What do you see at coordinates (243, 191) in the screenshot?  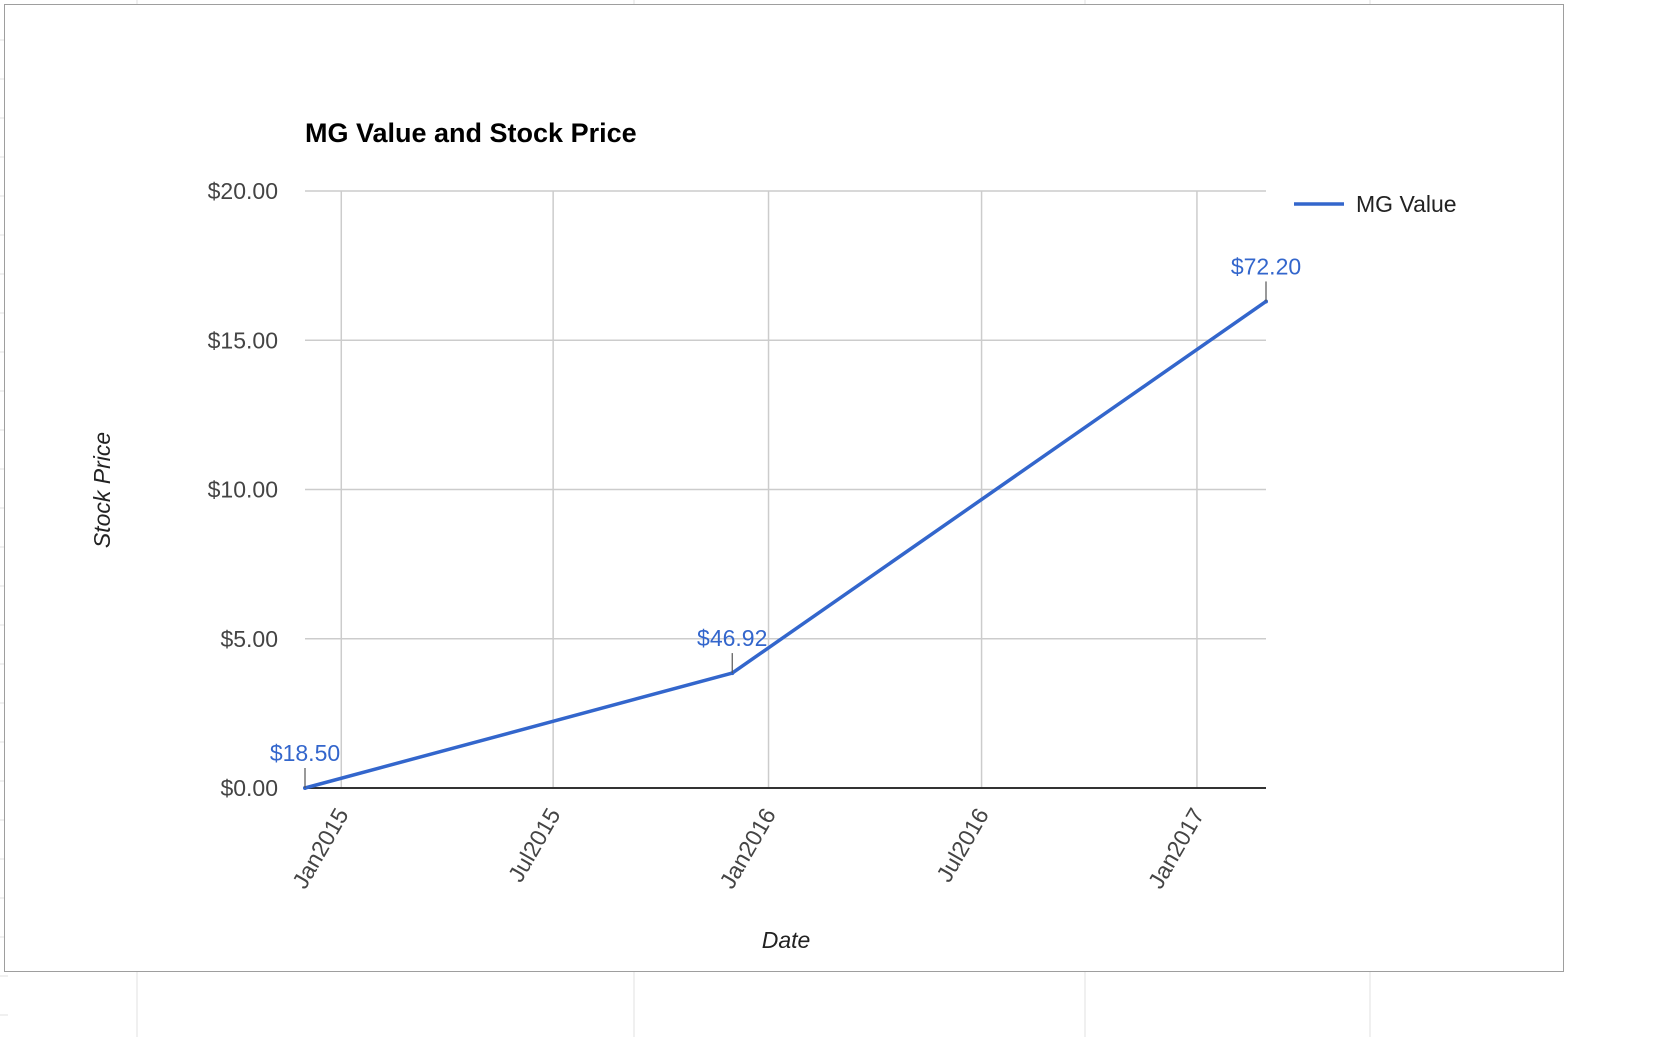 I see `y-tick-label: $20.00` at bounding box center [243, 191].